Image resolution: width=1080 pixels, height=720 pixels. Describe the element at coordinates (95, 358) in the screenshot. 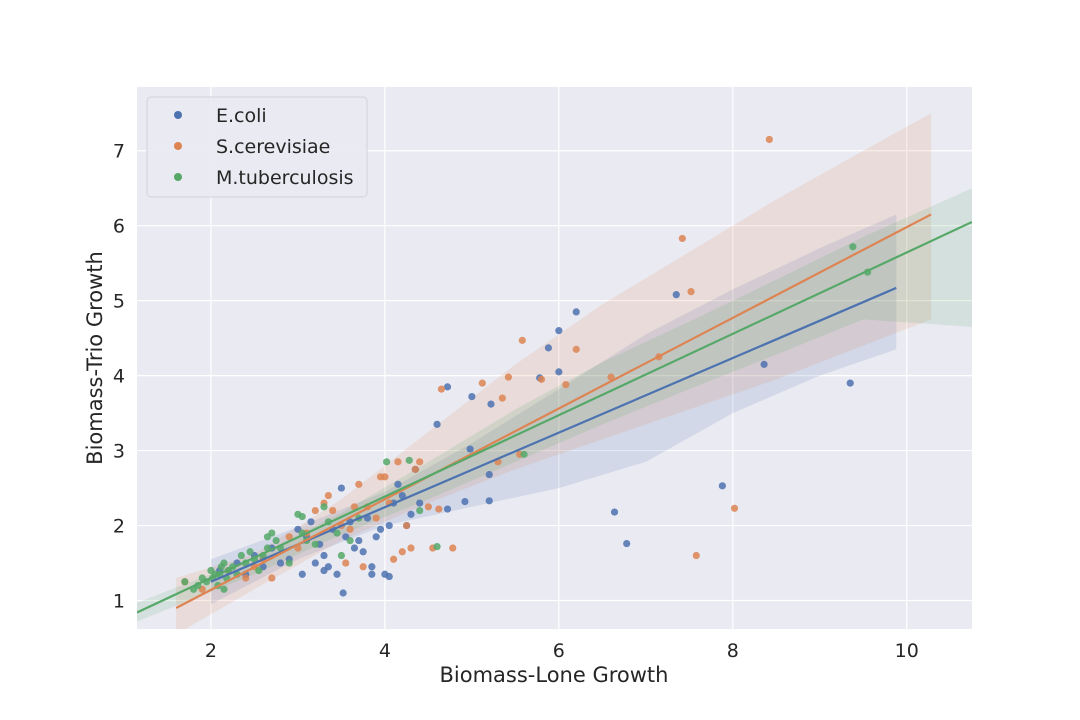

I see `y-axis-label: Biomass-Trio Growth` at that location.